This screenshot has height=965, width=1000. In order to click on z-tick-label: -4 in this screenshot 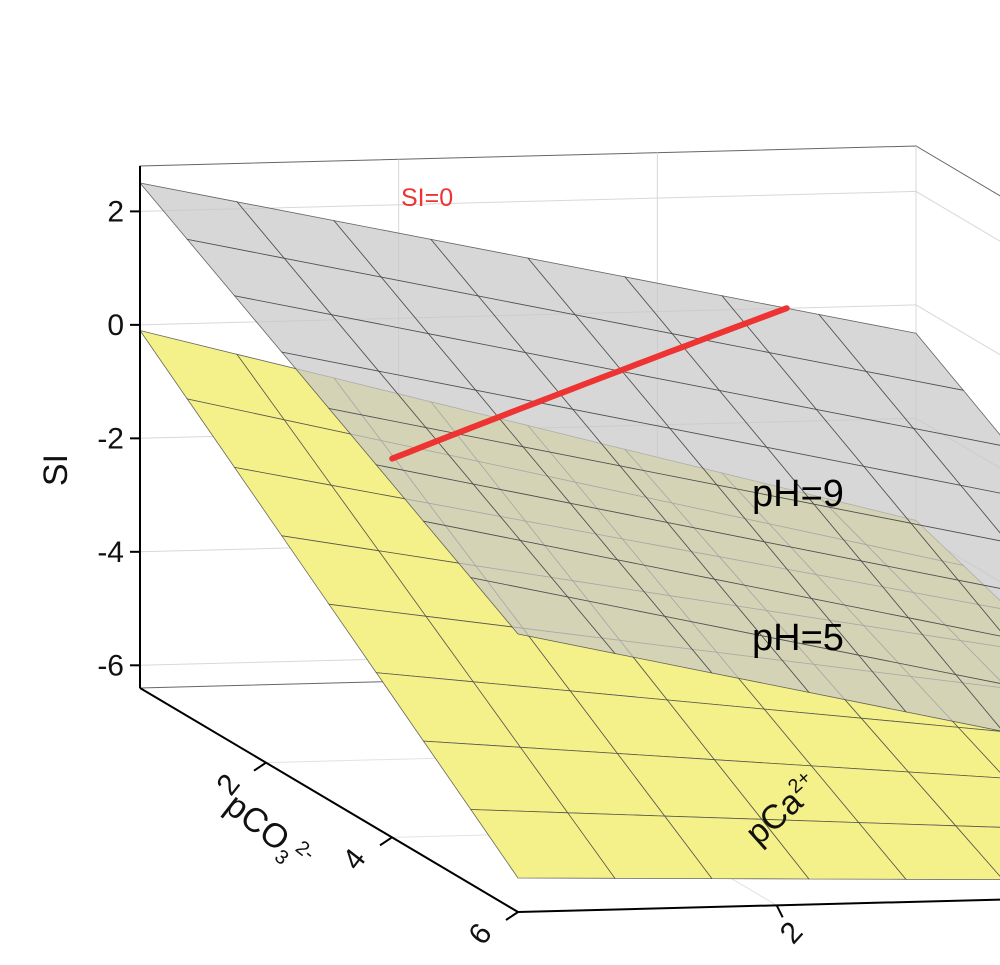, I will do `click(110, 552)`.